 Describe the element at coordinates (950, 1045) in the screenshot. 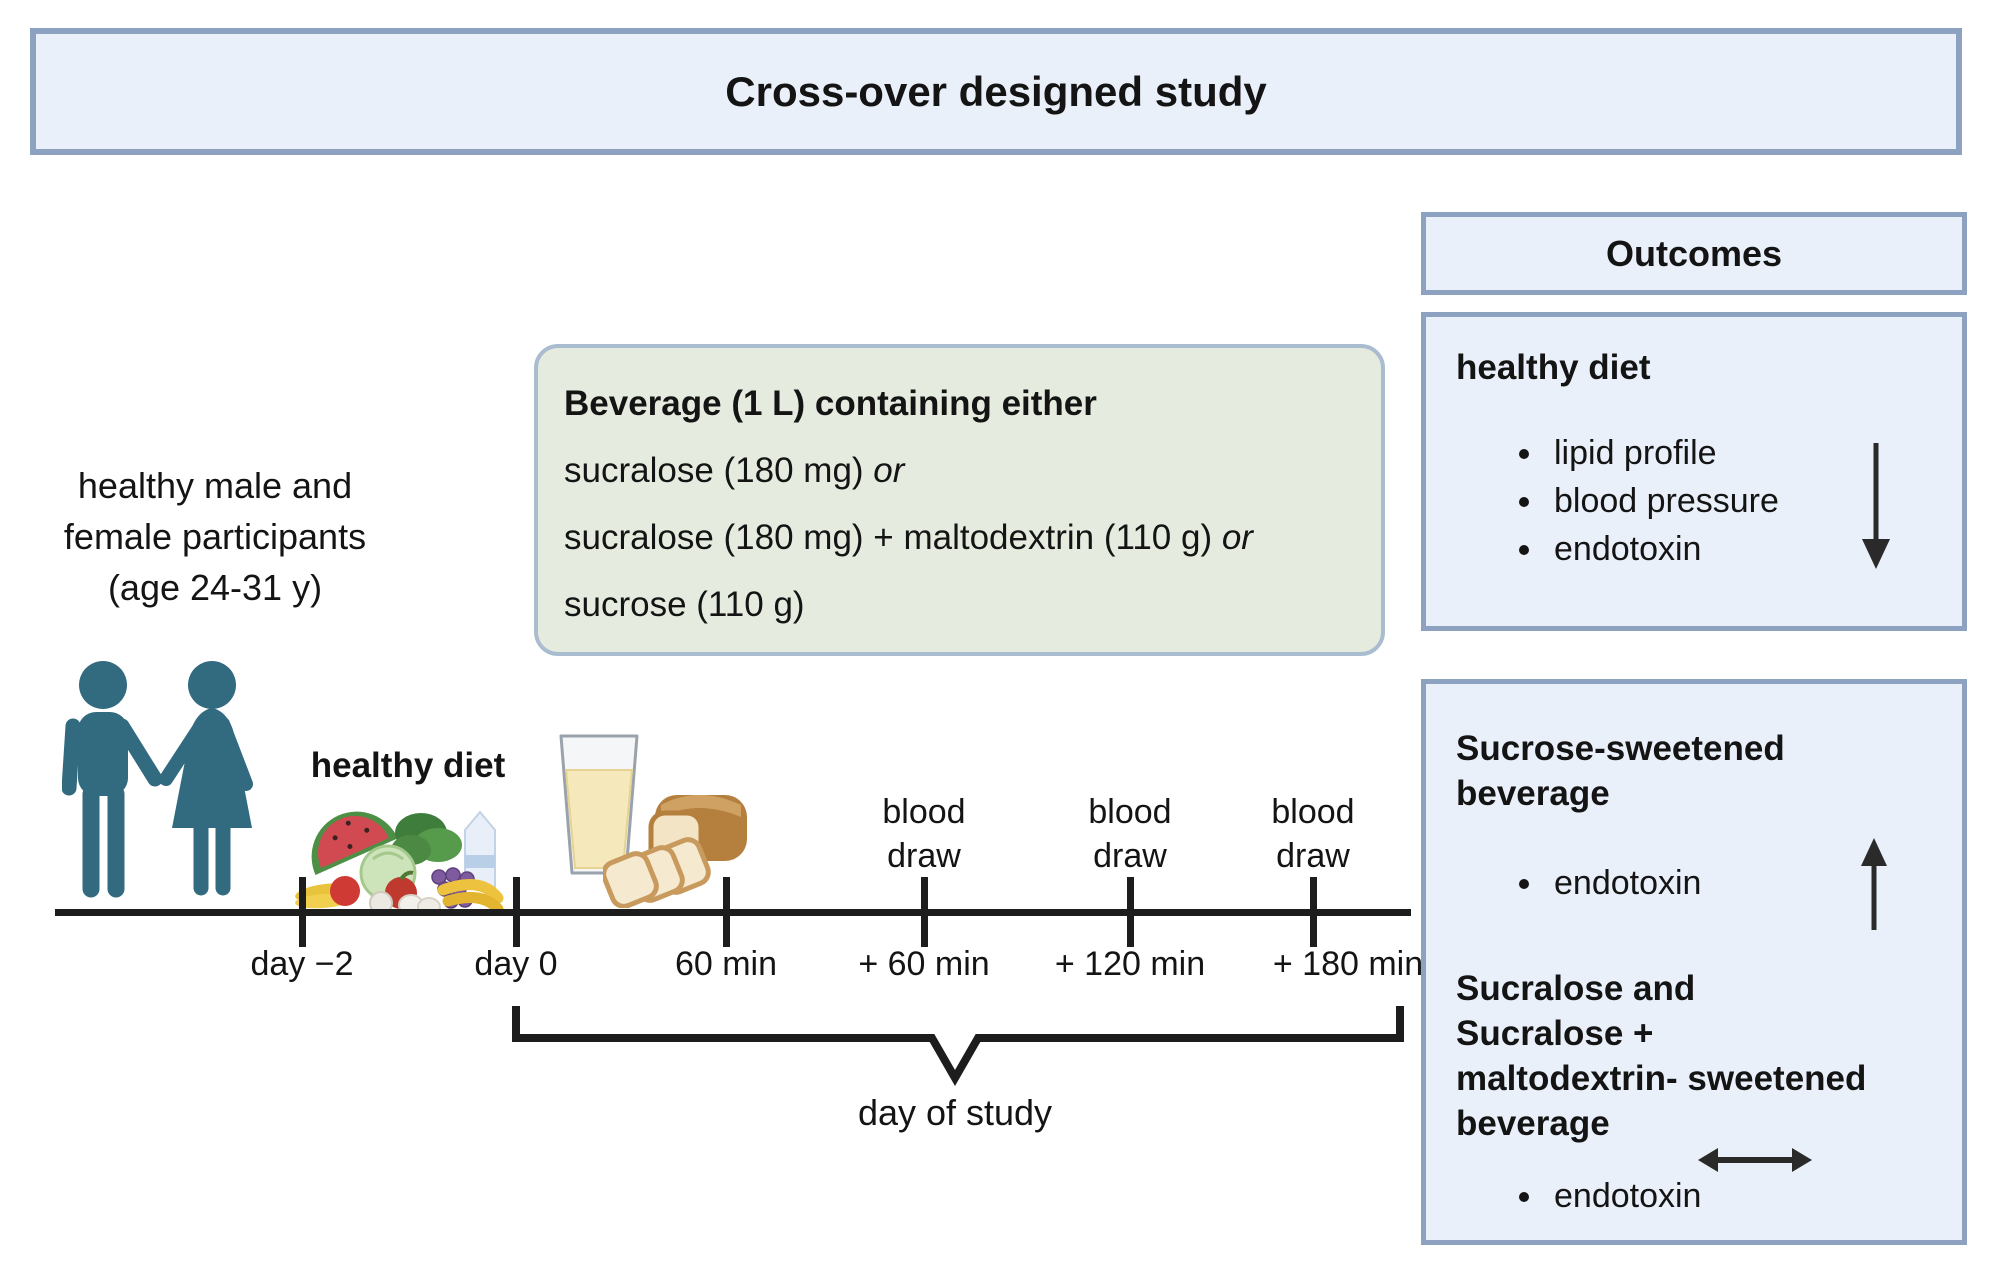

I see `day-of-study-brace` at that location.